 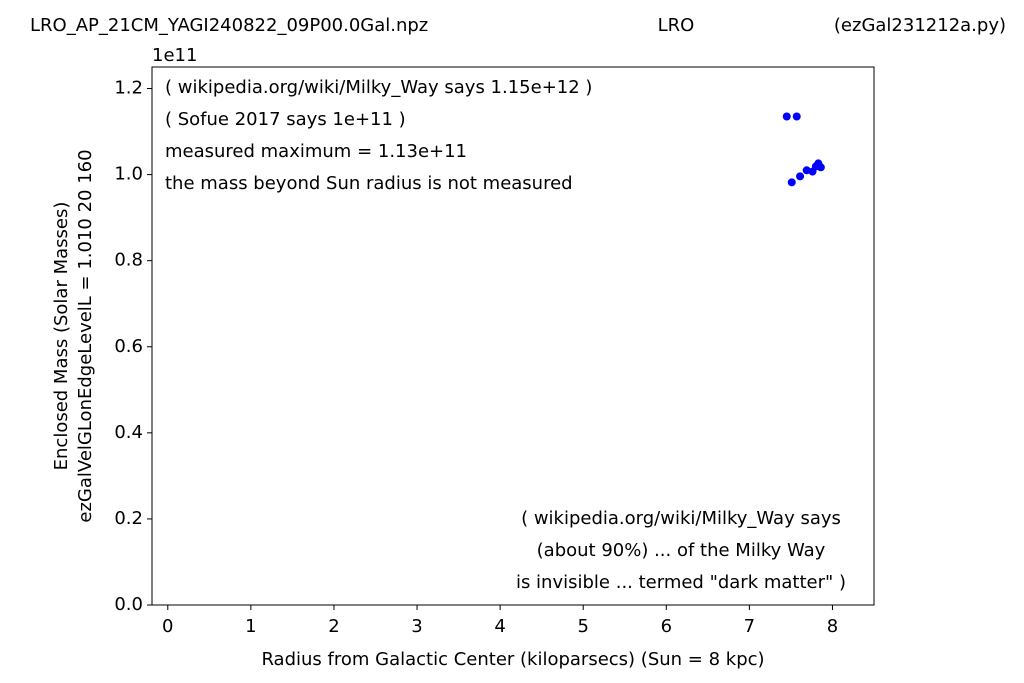 I want to click on x-tick-label: 7, so click(x=749, y=626).